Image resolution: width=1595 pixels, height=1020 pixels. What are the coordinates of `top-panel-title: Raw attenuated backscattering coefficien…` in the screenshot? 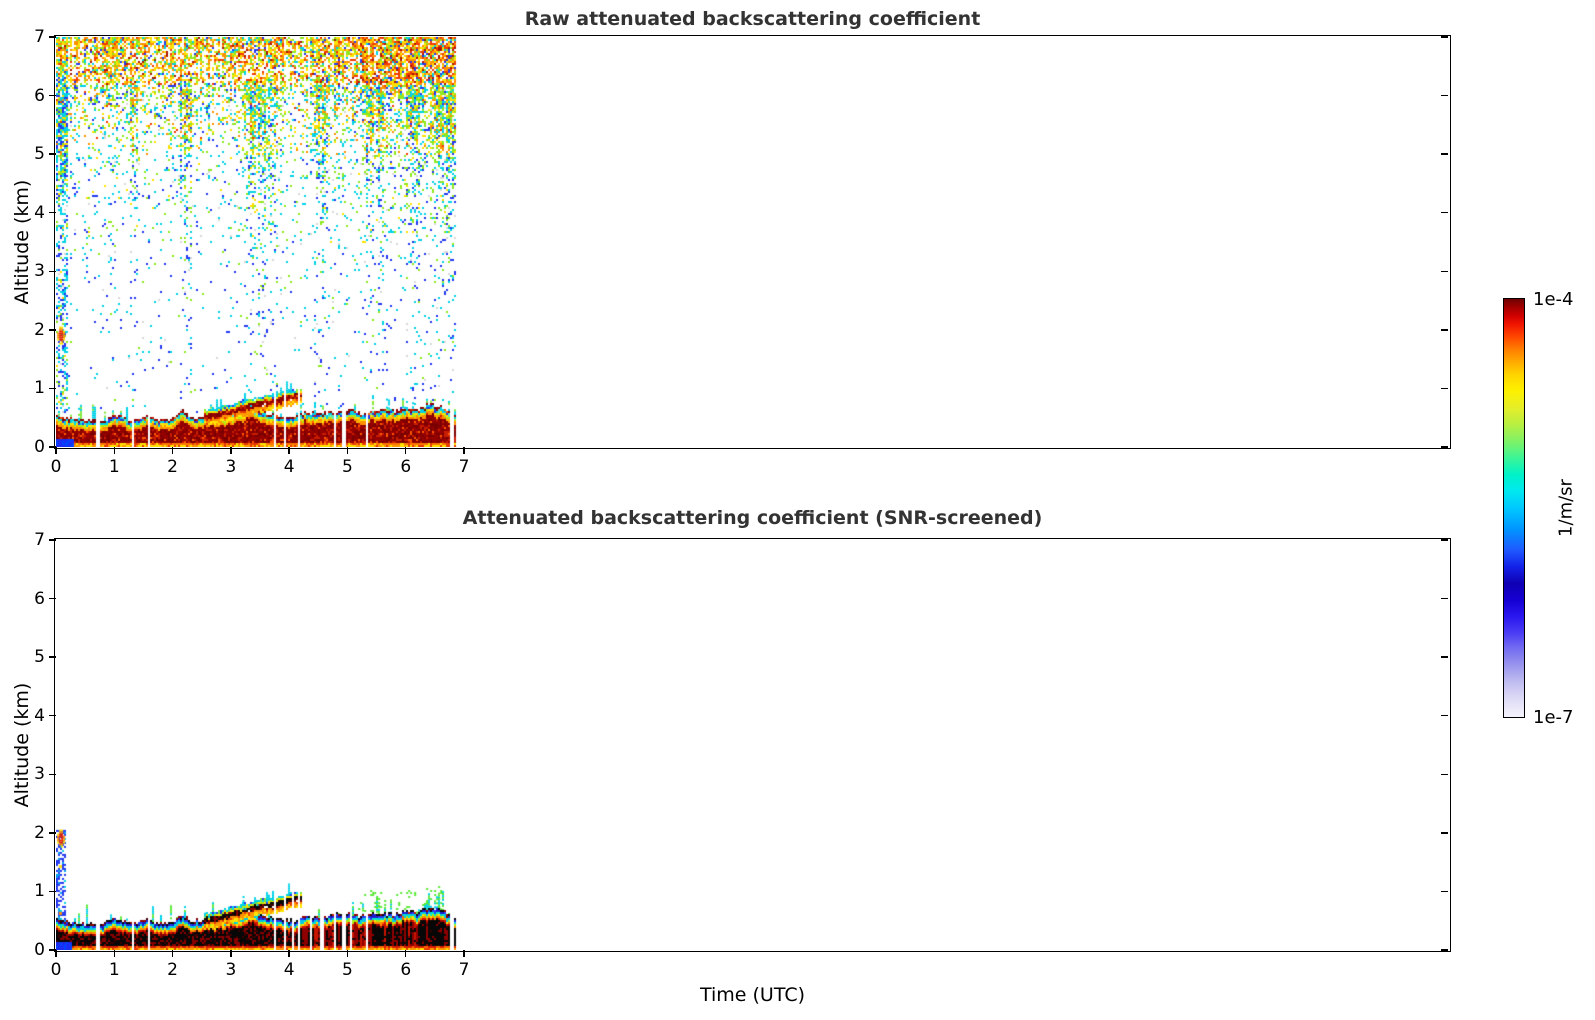 It's located at (752, 19).